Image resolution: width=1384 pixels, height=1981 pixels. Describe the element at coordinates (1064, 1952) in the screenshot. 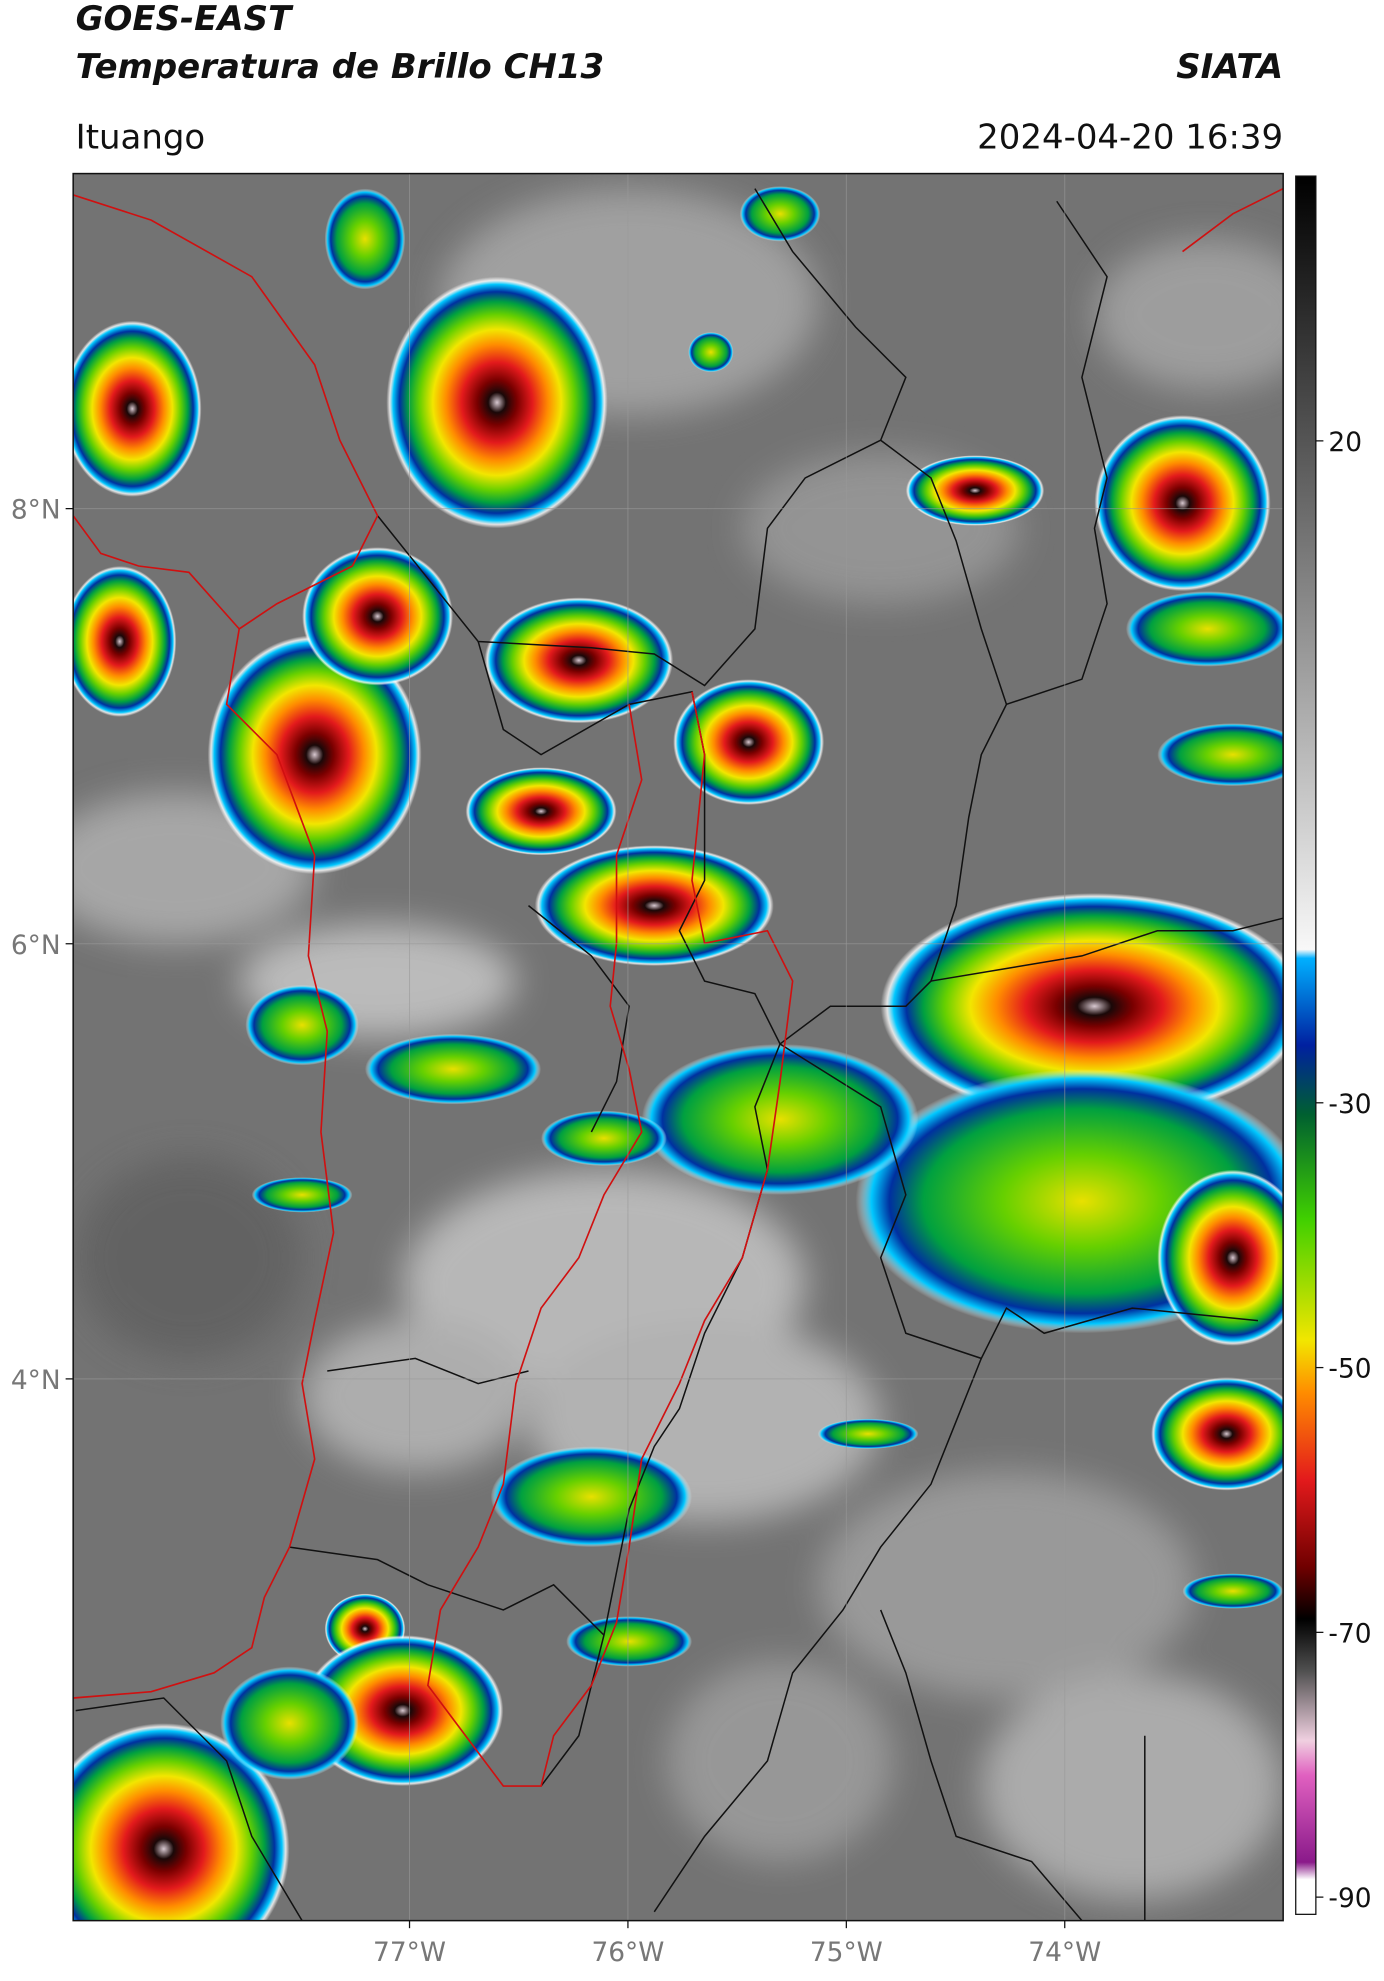

I see `lon-tick-label: 74°W` at that location.